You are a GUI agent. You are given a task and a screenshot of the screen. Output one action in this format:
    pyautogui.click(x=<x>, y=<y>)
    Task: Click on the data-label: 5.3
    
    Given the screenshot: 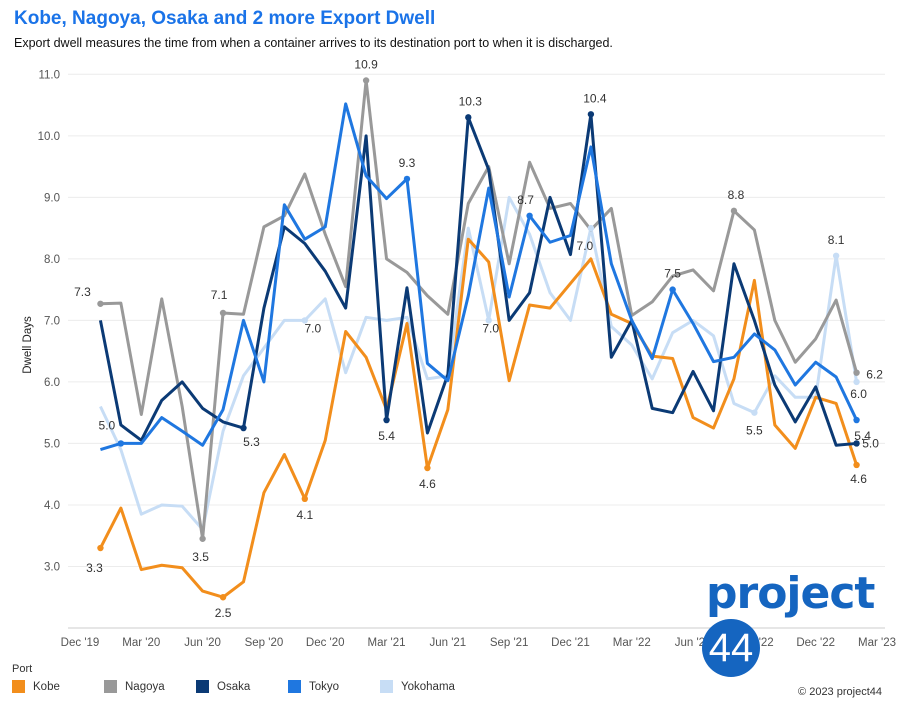 What is the action you would take?
    pyautogui.click(x=251, y=442)
    